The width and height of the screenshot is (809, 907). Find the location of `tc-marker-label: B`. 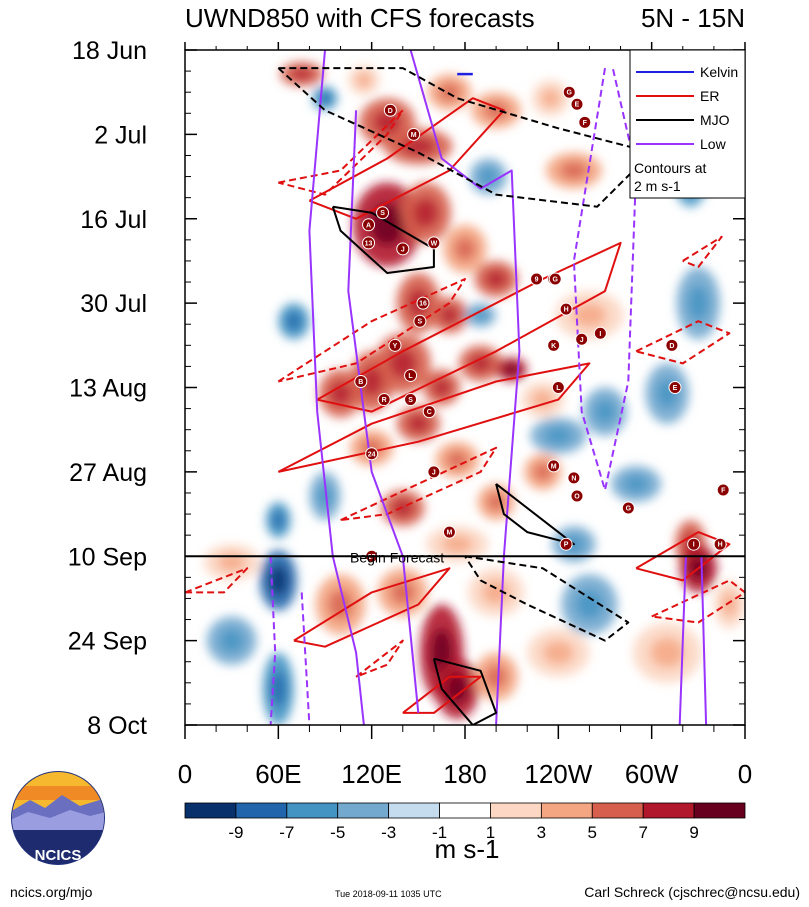

tc-marker-label: B is located at coordinates (360, 382).